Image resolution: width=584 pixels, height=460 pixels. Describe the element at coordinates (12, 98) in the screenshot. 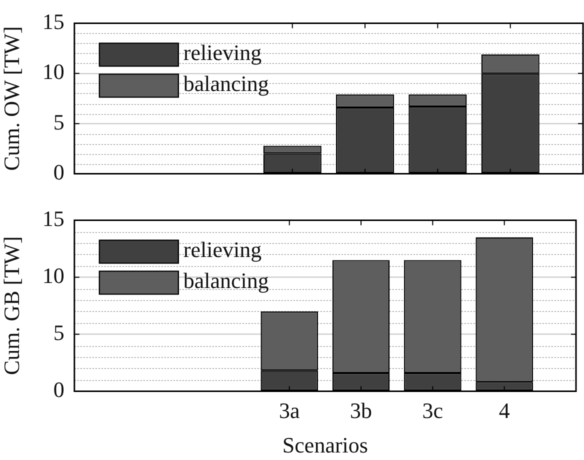

I see `y-axis-title: Cum. OW [TW]` at that location.